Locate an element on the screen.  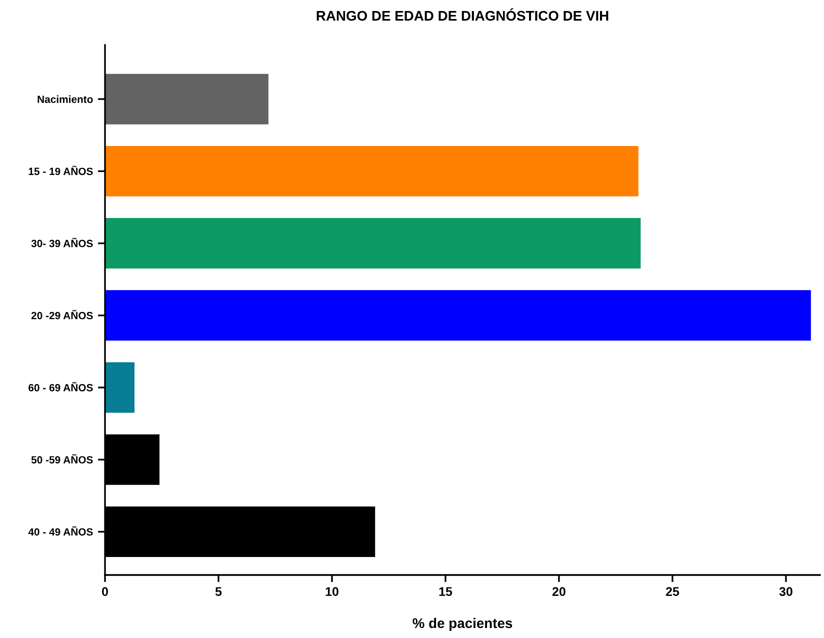
y-tick-label: Nacimiento is located at coordinates (65, 99).